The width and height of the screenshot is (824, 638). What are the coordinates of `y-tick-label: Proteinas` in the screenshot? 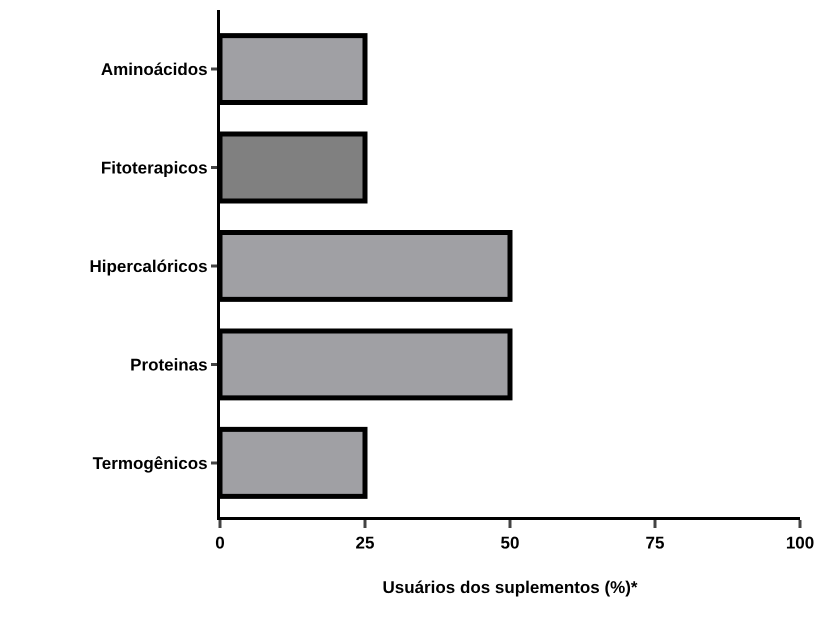 It's located at (169, 364).